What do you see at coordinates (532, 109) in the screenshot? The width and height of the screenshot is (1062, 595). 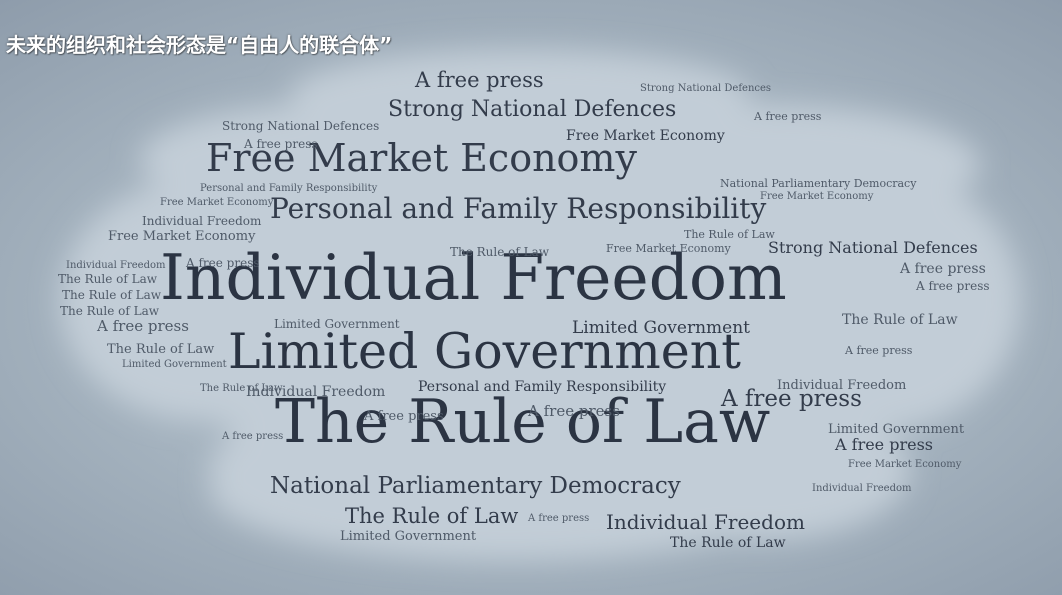 I see `word-strong-national-defences-main: Strong National Defences` at bounding box center [532, 109].